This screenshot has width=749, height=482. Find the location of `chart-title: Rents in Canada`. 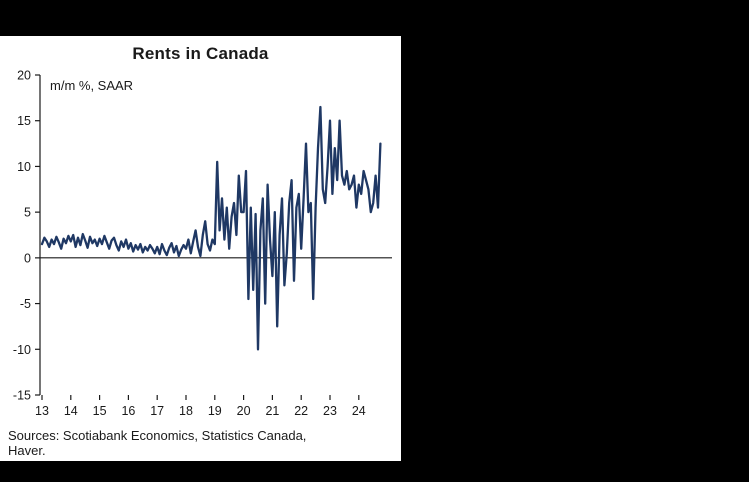

chart-title: Rents in Canada is located at coordinates (200, 53).